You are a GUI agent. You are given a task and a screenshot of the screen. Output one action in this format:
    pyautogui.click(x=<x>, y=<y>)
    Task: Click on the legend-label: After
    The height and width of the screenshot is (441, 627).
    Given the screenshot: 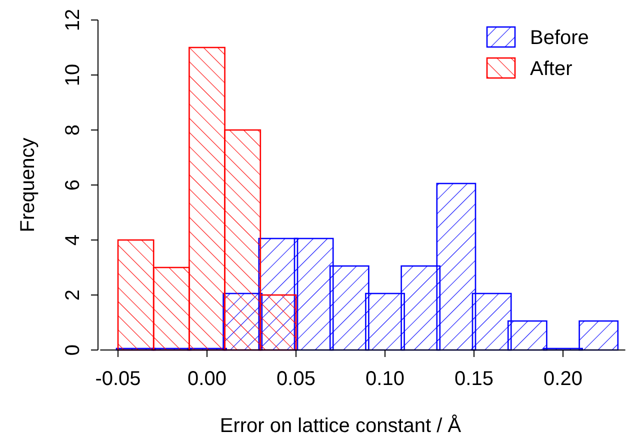 What is the action you would take?
    pyautogui.click(x=551, y=69)
    